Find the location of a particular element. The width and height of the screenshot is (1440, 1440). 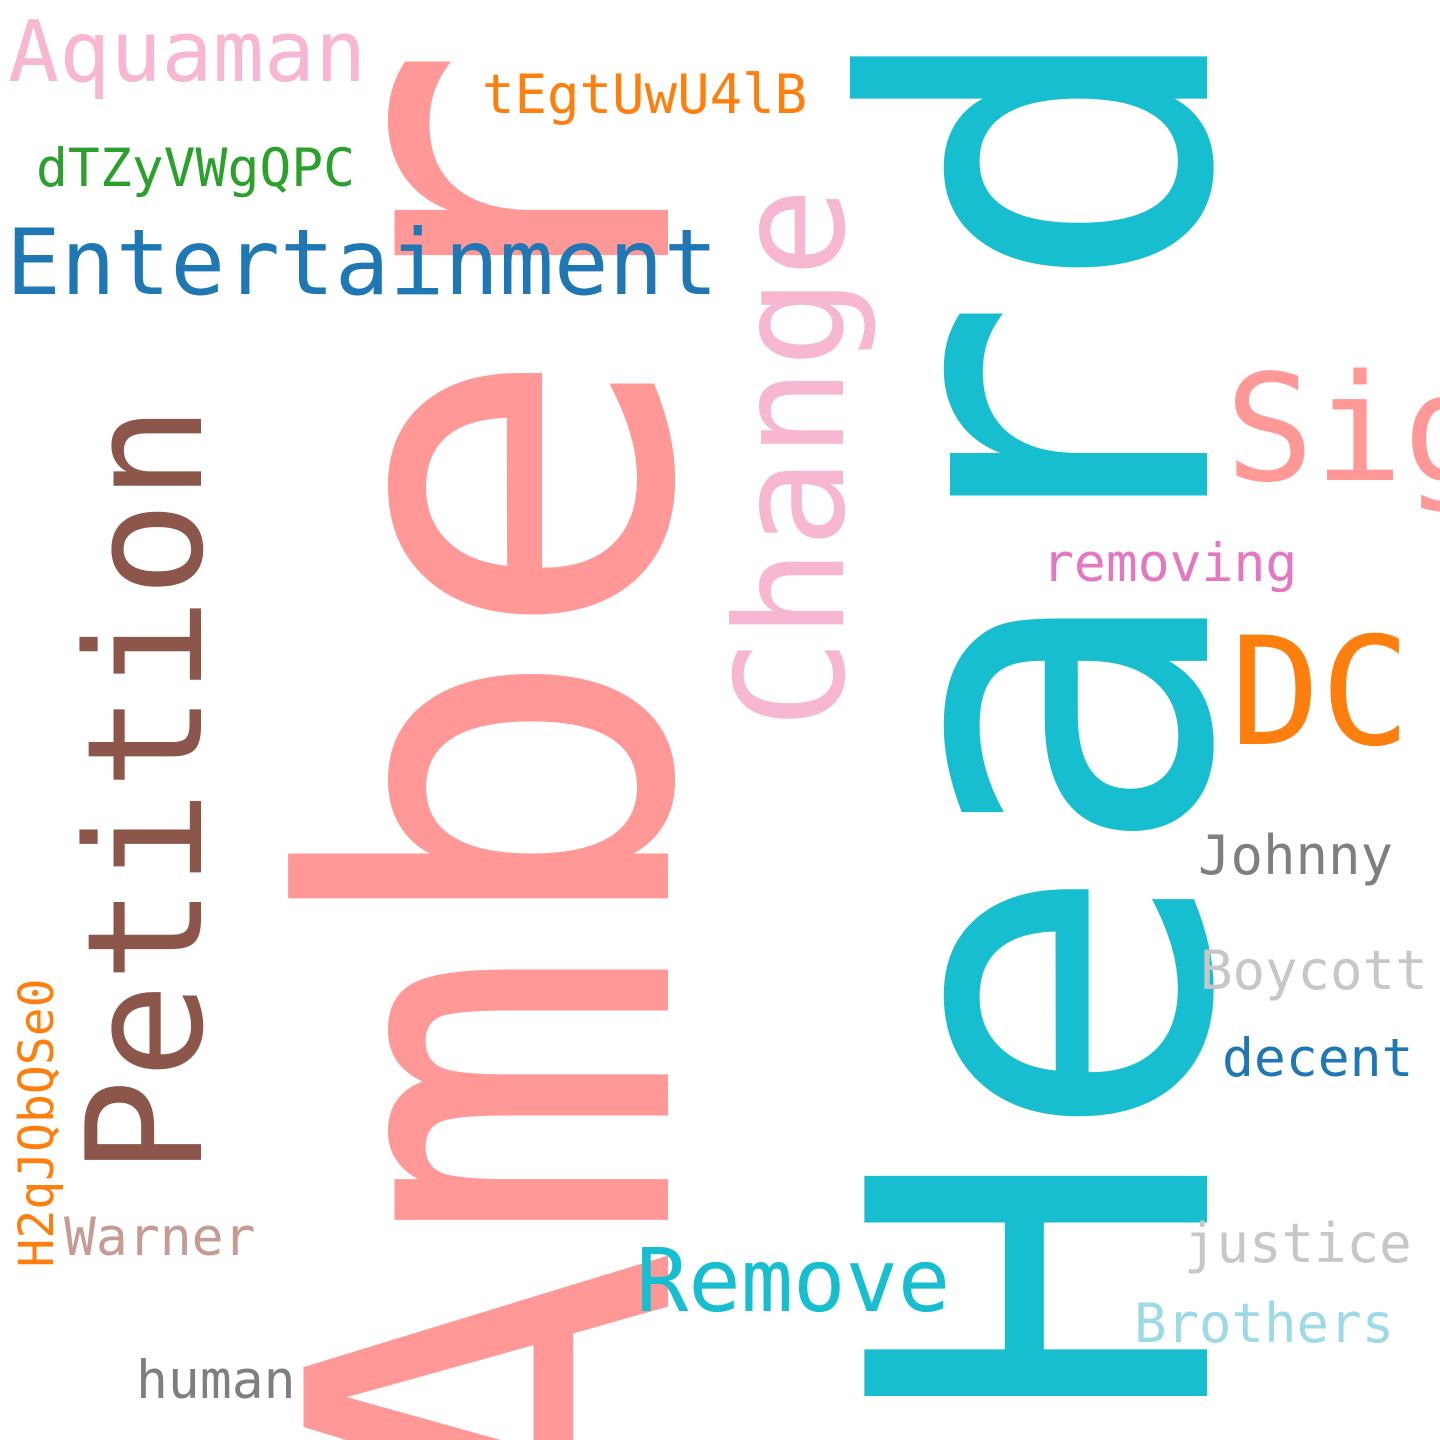

word-human: human is located at coordinates (216, 1380).